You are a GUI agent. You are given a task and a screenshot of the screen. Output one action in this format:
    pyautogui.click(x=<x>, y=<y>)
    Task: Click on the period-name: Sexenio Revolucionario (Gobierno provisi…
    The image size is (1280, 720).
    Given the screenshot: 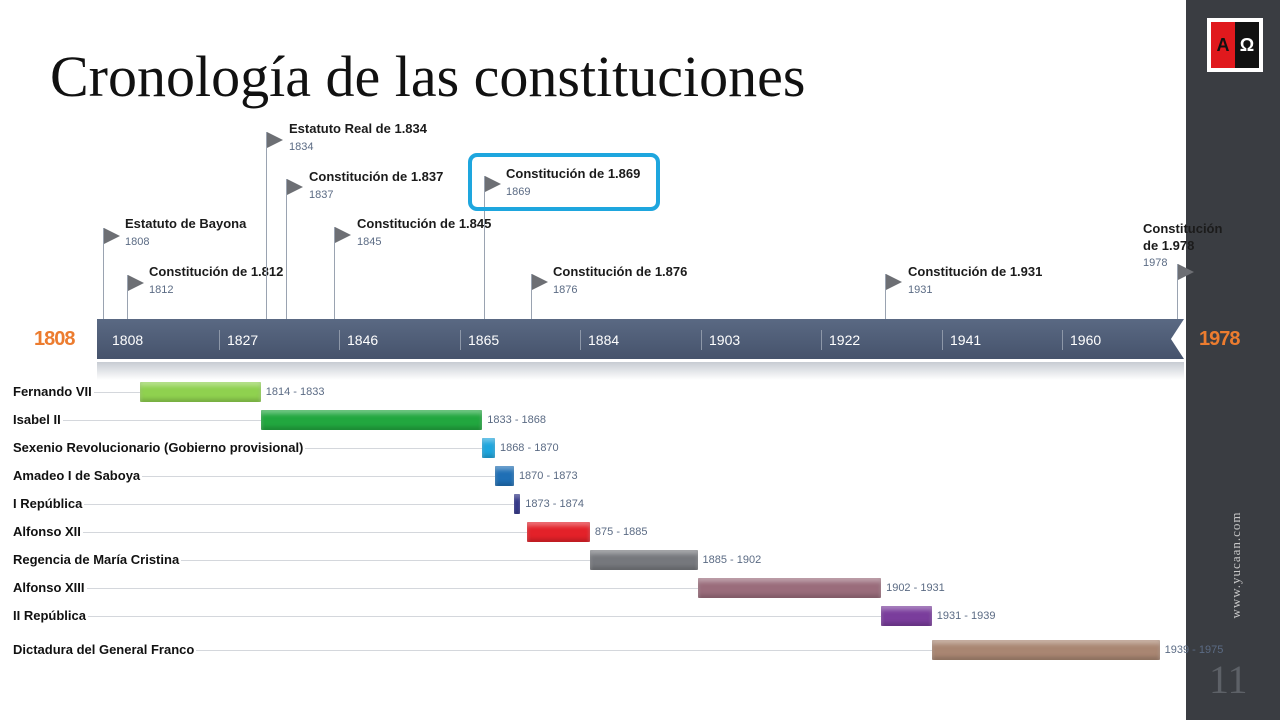 What is the action you would take?
    pyautogui.click(x=159, y=448)
    